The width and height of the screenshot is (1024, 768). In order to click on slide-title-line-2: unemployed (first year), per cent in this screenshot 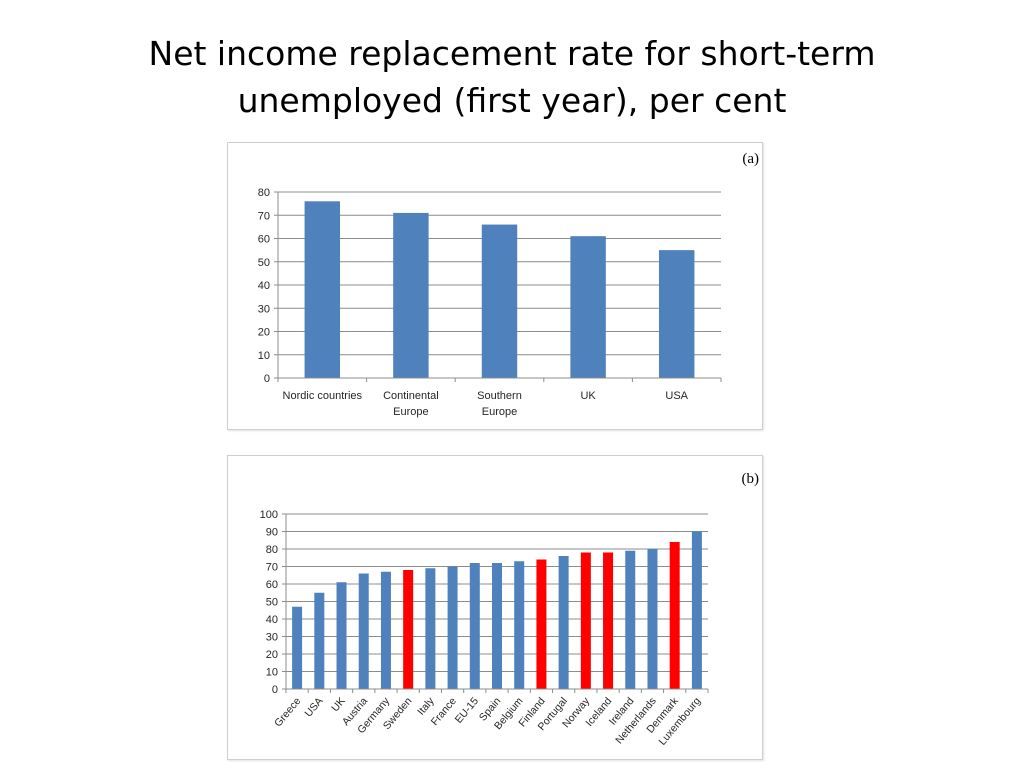, I will do `click(512, 100)`.